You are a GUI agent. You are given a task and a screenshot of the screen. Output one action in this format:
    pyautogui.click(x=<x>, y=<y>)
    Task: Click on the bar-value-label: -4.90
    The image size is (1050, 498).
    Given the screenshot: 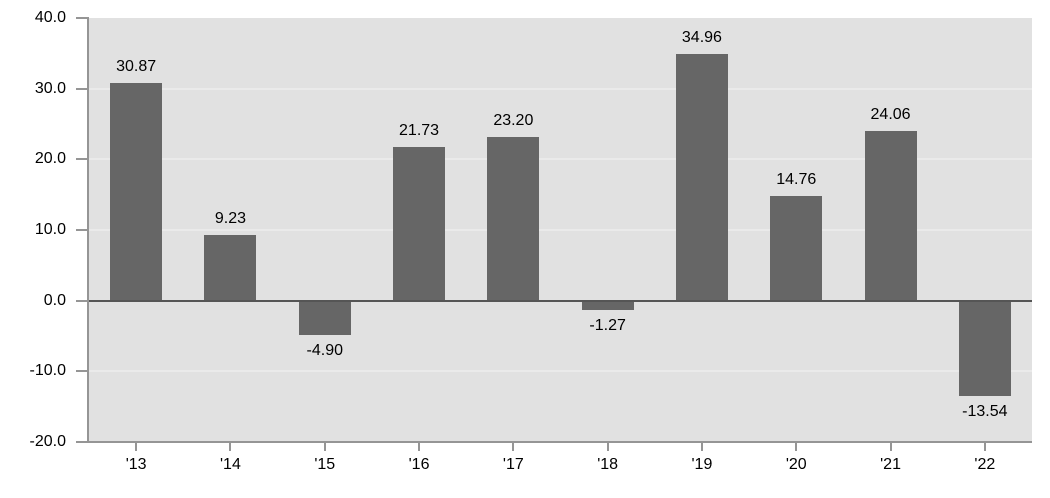 What is the action you would take?
    pyautogui.click(x=324, y=351)
    